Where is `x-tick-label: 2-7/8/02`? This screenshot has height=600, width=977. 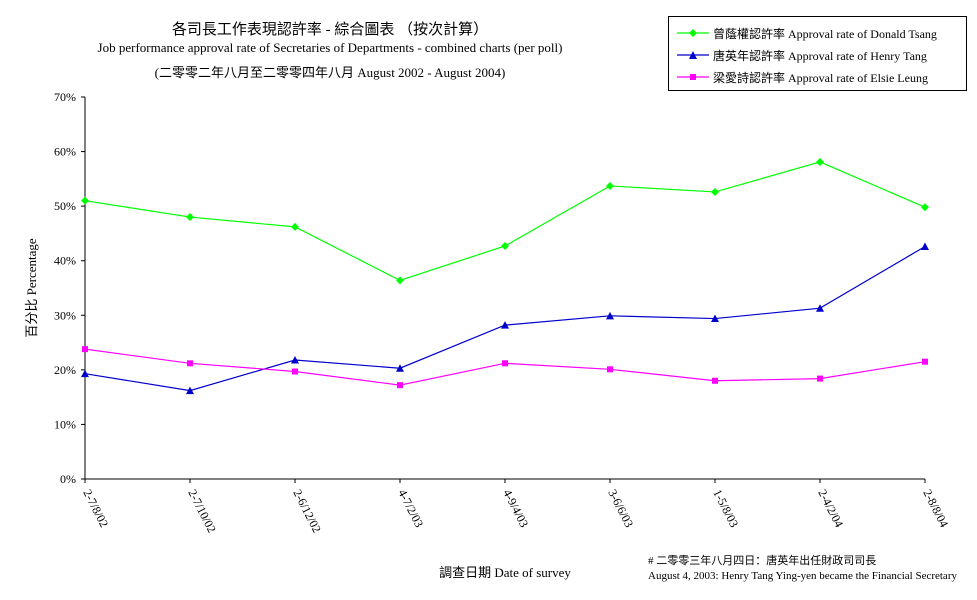
x-tick-label: 2-7/8/02 is located at coordinates (95, 508).